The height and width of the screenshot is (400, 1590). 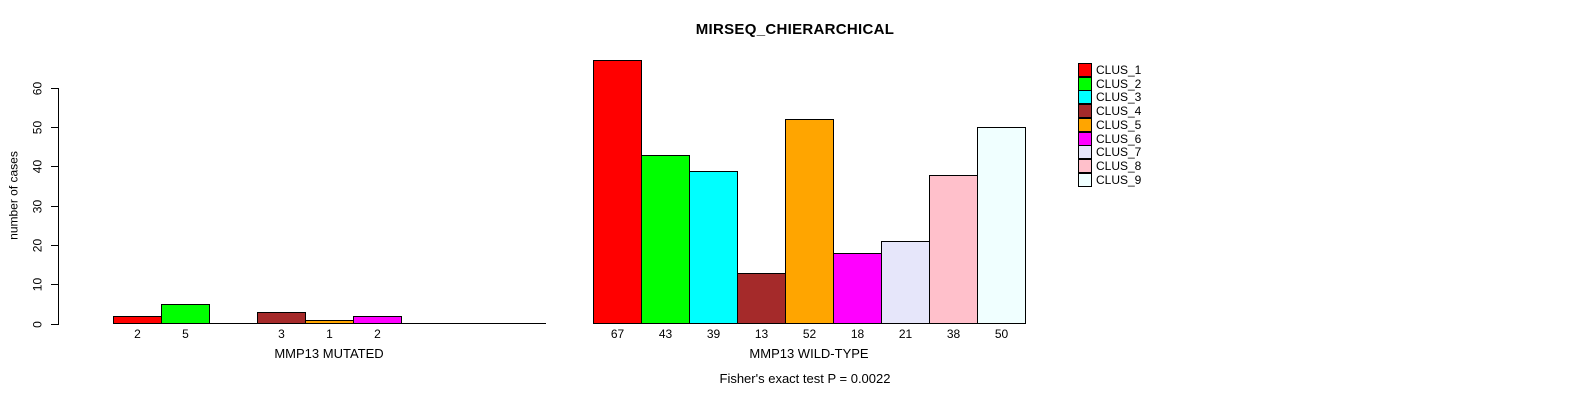 I want to click on bar-value-label: 3, so click(x=281, y=334).